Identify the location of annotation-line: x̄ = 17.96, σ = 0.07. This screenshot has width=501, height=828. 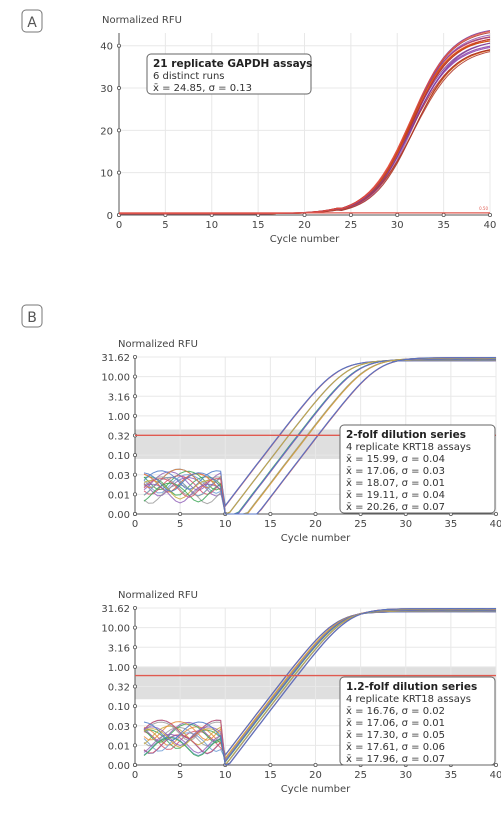
(395, 759).